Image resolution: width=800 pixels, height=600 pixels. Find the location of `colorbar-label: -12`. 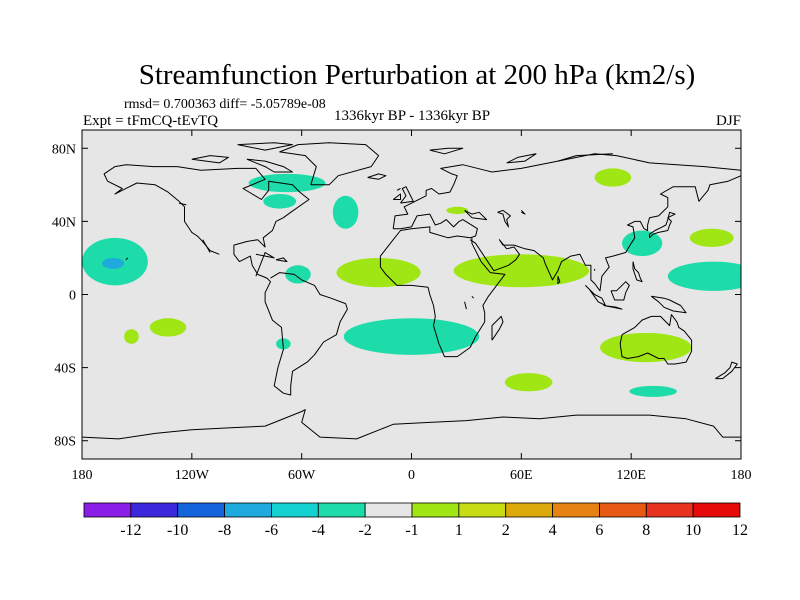

colorbar-label: -12 is located at coordinates (130, 530).